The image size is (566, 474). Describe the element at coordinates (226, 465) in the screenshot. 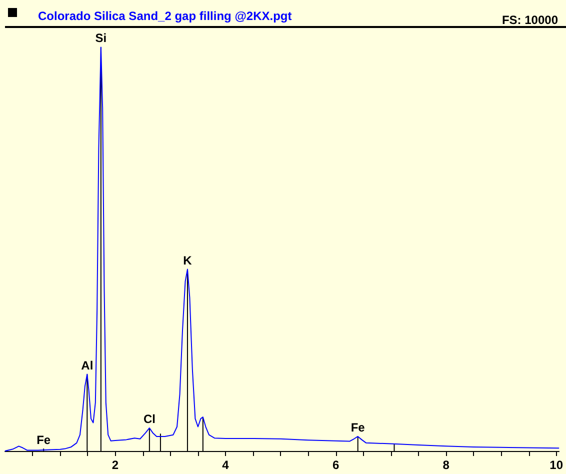

I see `x-tick-label: 4` at that location.